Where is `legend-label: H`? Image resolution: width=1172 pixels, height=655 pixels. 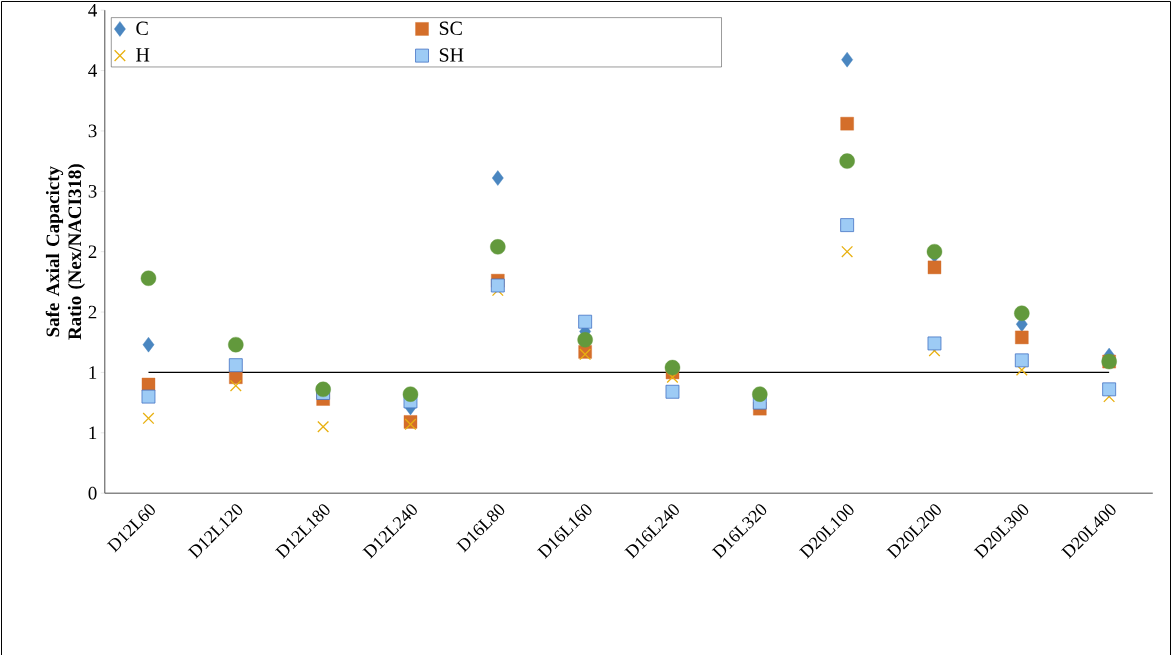 legend-label: H is located at coordinates (143, 55).